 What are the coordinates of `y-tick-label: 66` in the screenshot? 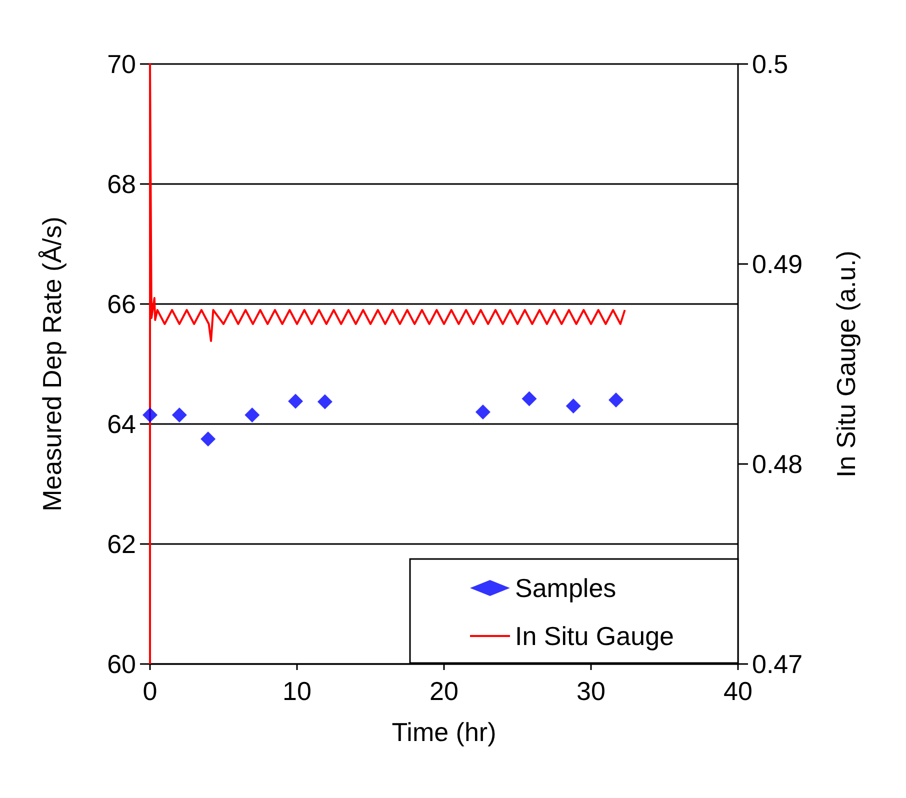 It's located at (121, 304).